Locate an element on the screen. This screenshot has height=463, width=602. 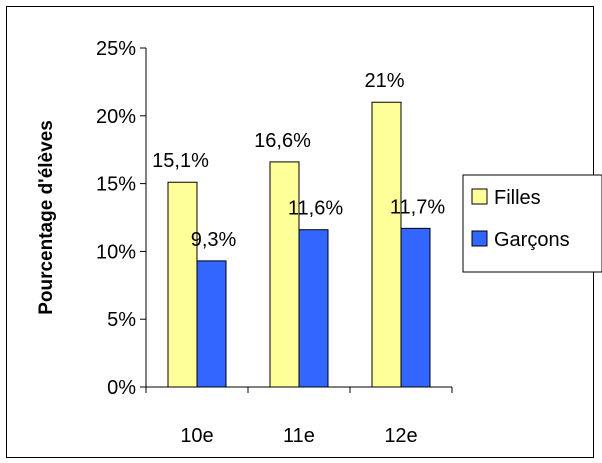
y-tick-label: 20% is located at coordinates (116, 117).